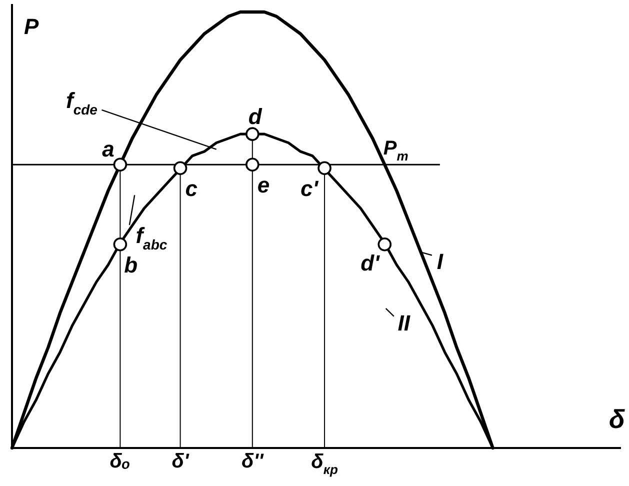 The image size is (629, 486). What do you see at coordinates (31, 26) in the screenshot?
I see `y-axis-title: P` at bounding box center [31, 26].